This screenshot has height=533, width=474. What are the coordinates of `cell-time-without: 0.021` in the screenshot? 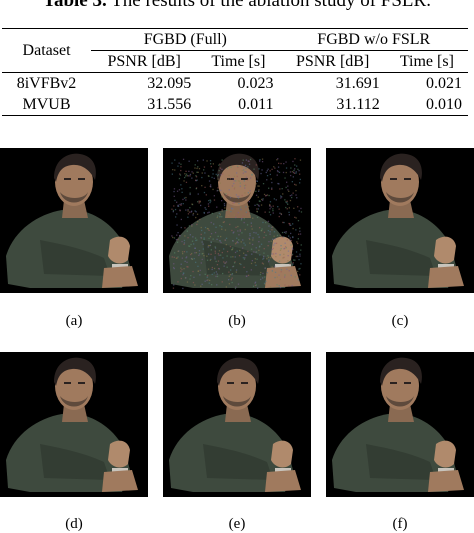 It's located at (444, 83).